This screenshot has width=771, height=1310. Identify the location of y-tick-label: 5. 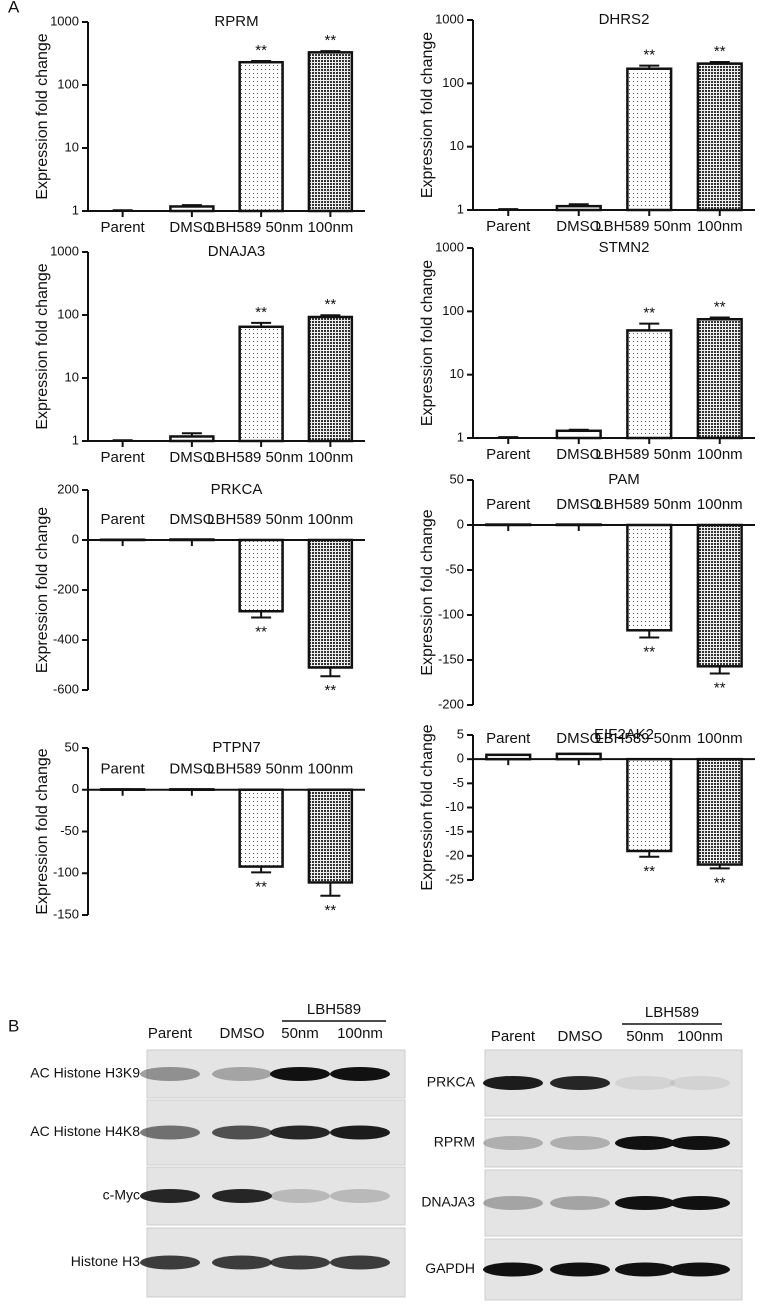
(460, 733).